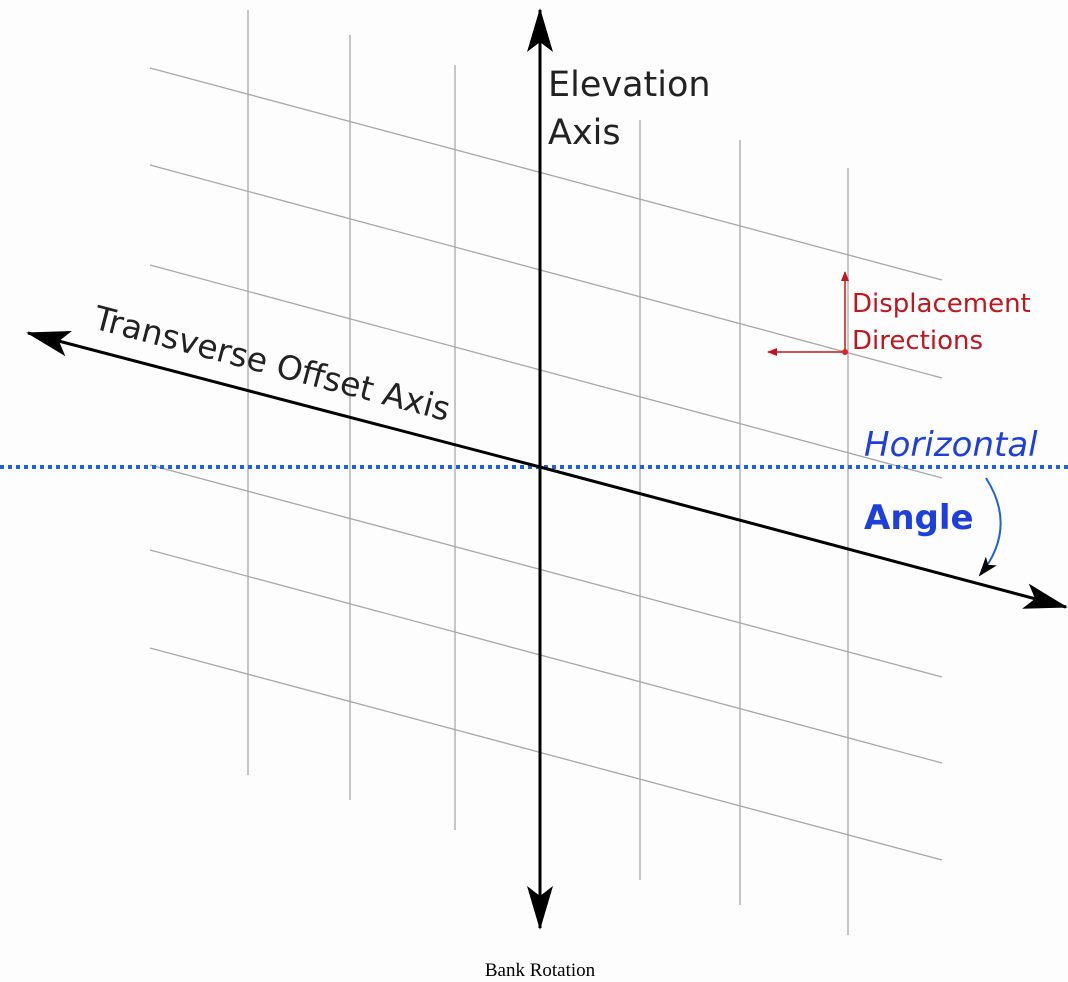 Image resolution: width=1068 pixels, height=982 pixels. I want to click on elevation-label: Axis, so click(584, 133).